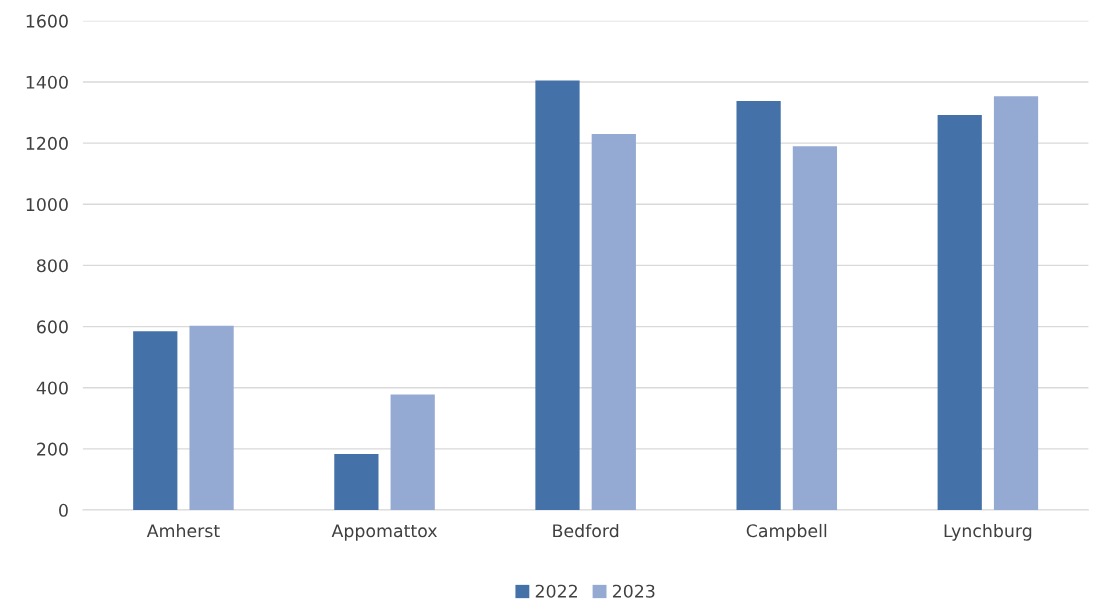 This screenshot has height=613, width=1105. What do you see at coordinates (52, 449) in the screenshot?
I see `y-tick-label: 200` at bounding box center [52, 449].